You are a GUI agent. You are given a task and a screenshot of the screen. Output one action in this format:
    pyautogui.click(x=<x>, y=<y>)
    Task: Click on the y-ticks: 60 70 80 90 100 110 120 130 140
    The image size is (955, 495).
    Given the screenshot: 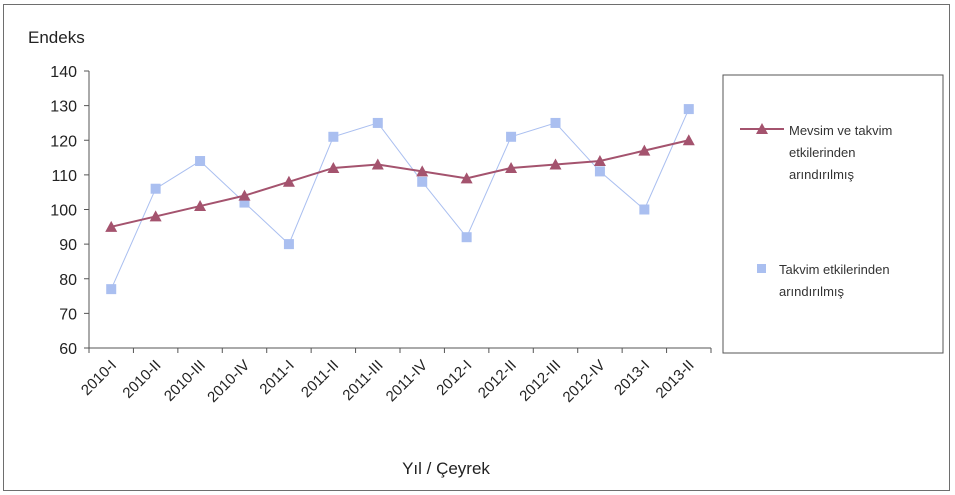 What is the action you would take?
    pyautogui.click(x=69, y=211)
    